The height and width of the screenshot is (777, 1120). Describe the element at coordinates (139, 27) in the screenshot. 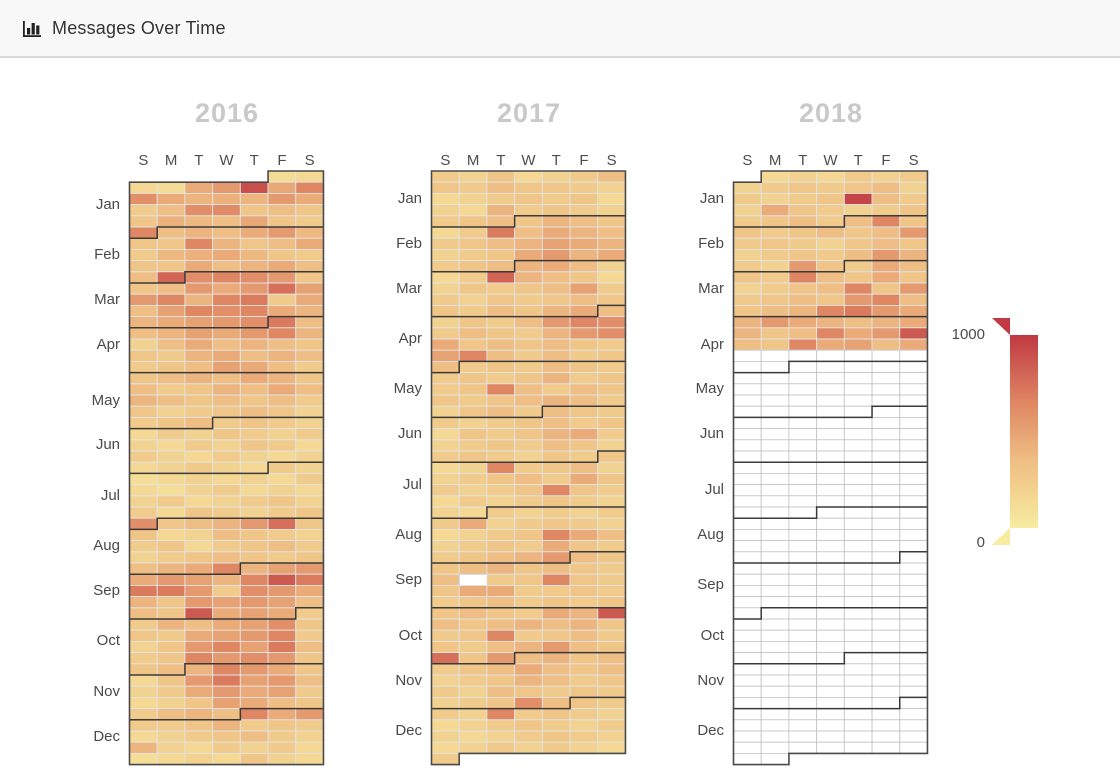

I see `page-title: Messages Over Time` at that location.